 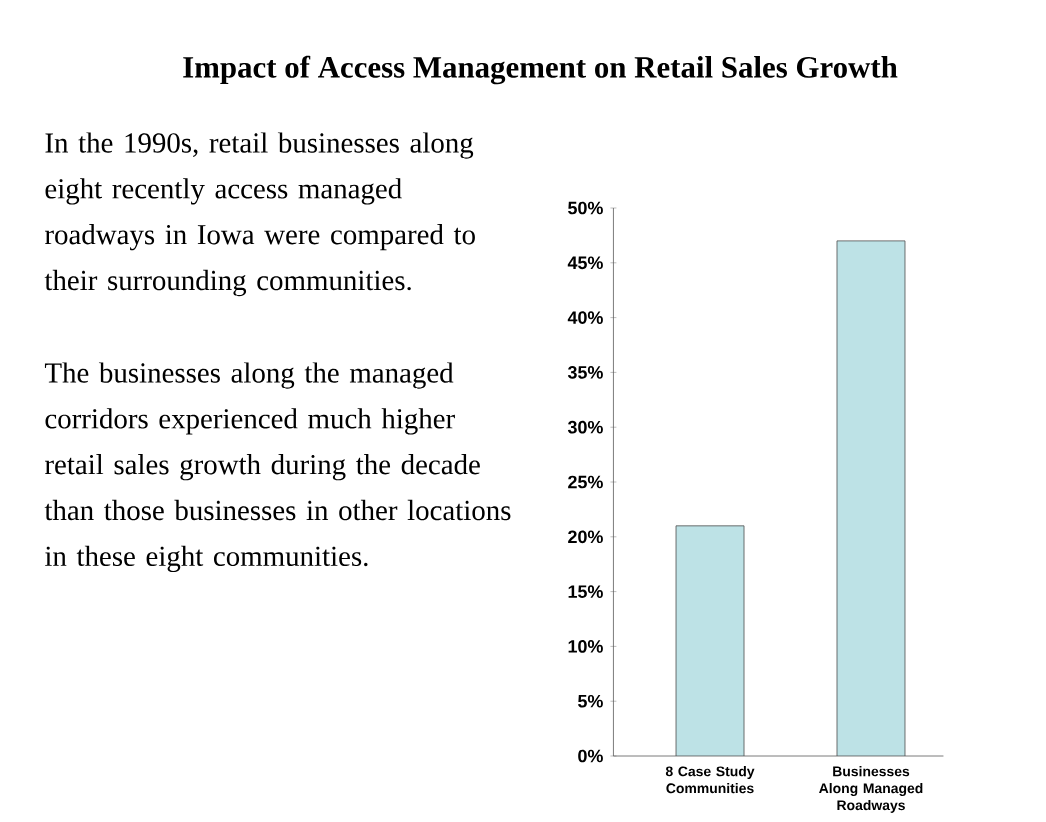 I want to click on y-tick-label: 40%, so click(x=585, y=317).